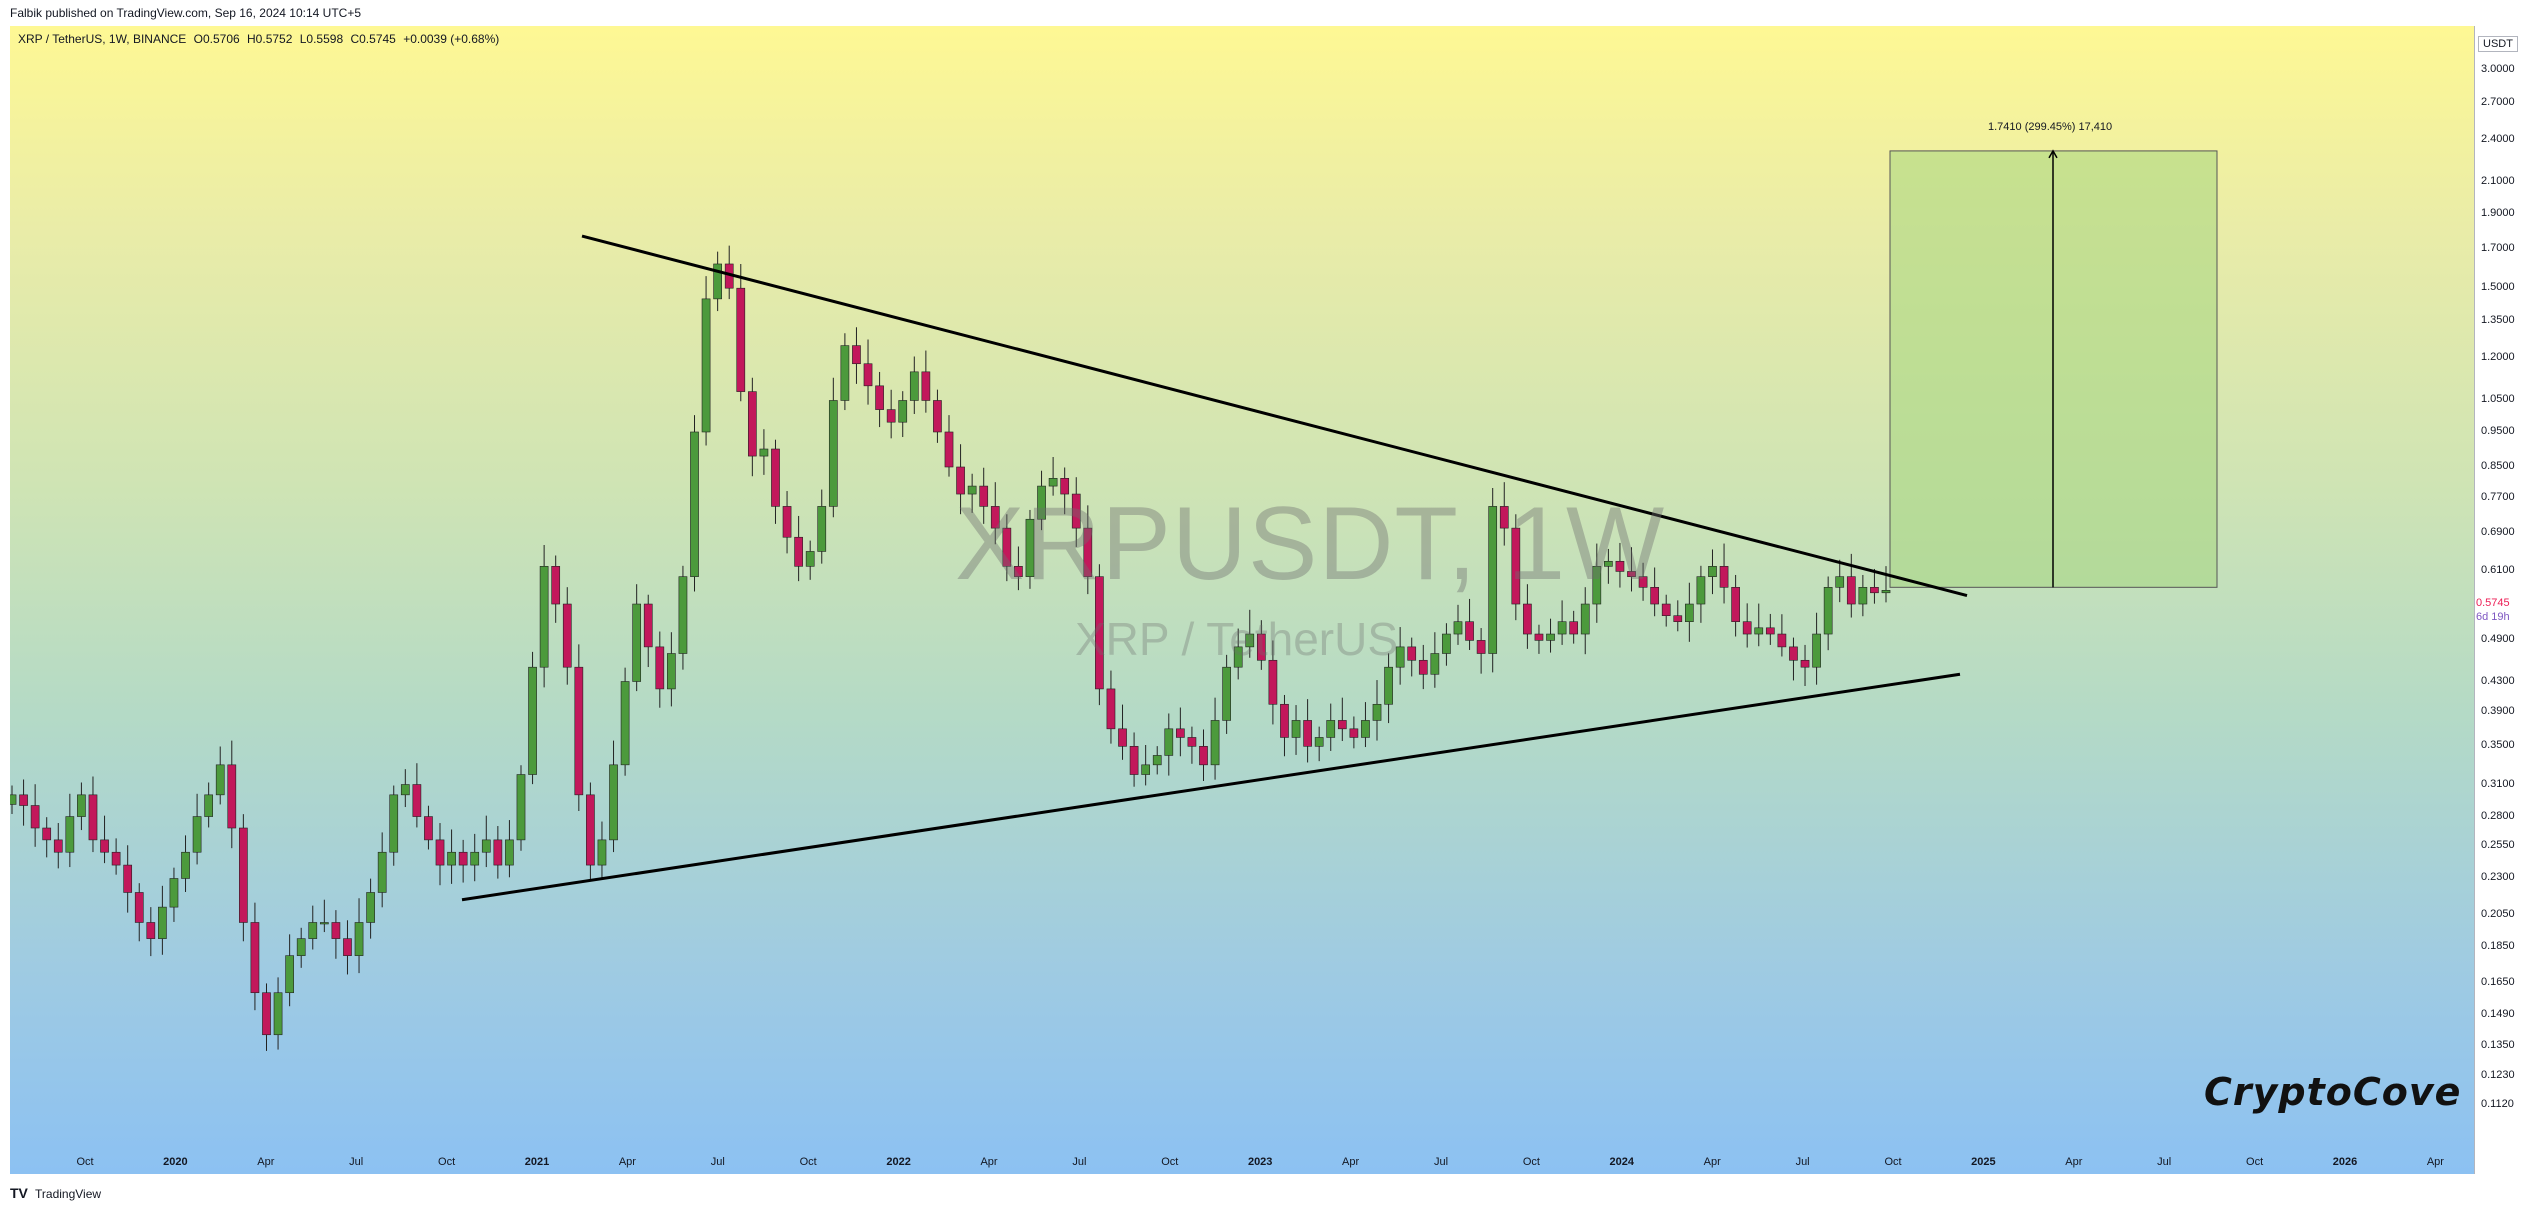 This screenshot has width=2531, height=1209. I want to click on tradingview-footer: TV TradingView, so click(55, 1193).